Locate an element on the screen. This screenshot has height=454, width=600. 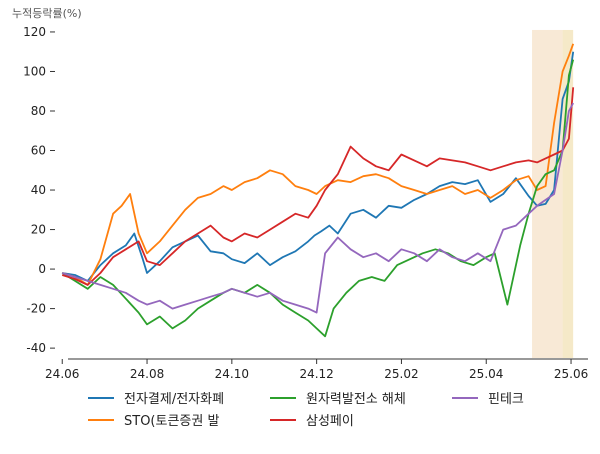
legend-label-1: STO(토큰증권 발 is located at coordinates (171, 421).